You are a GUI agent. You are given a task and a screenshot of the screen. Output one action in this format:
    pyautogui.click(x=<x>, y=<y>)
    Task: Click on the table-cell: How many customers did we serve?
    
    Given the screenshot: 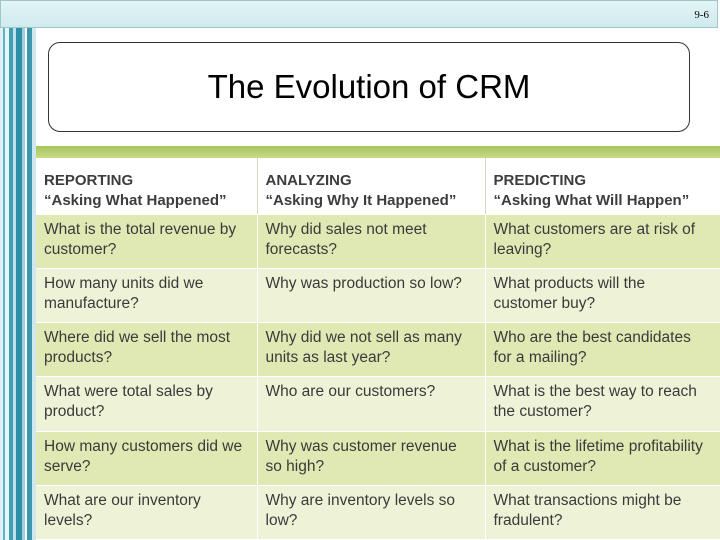 What is the action you would take?
    pyautogui.click(x=147, y=458)
    